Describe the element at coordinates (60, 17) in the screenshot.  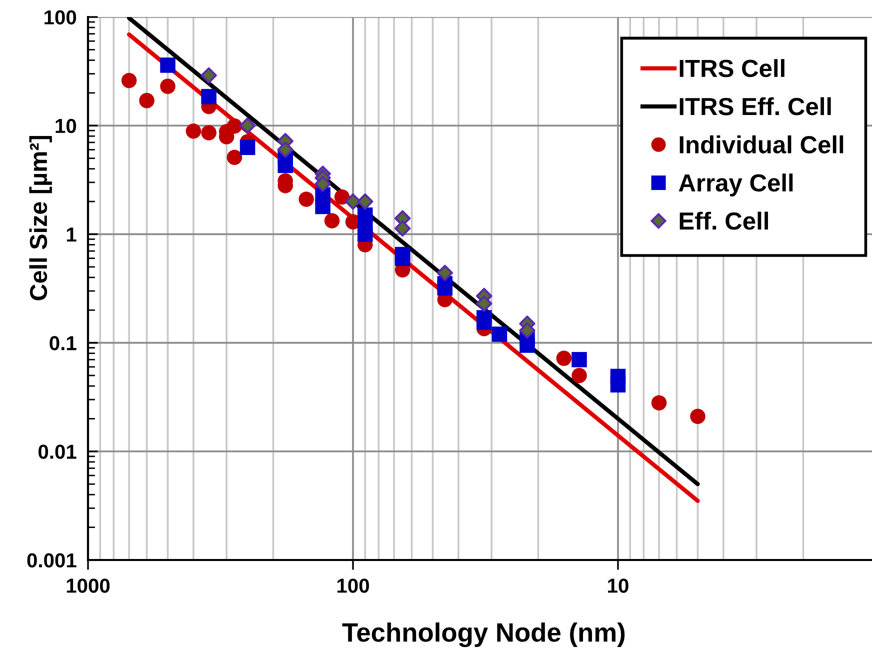
I see `y-tick-label: 100` at that location.